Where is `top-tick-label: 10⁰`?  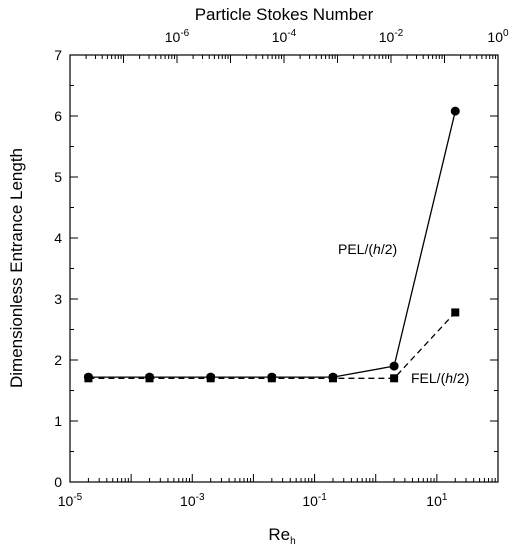 top-tick-label: 10⁰ is located at coordinates (498, 36).